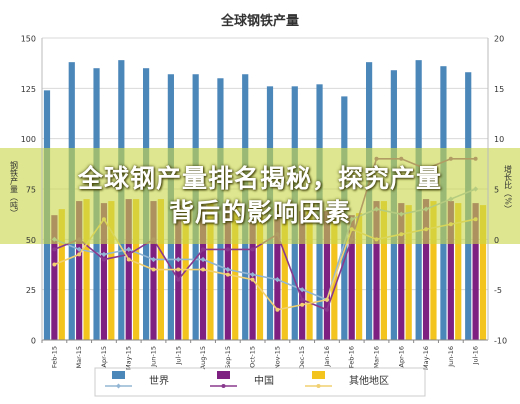  Describe the element at coordinates (401, 356) in the screenshot. I see `x-tick-label: Apr-16` at that location.